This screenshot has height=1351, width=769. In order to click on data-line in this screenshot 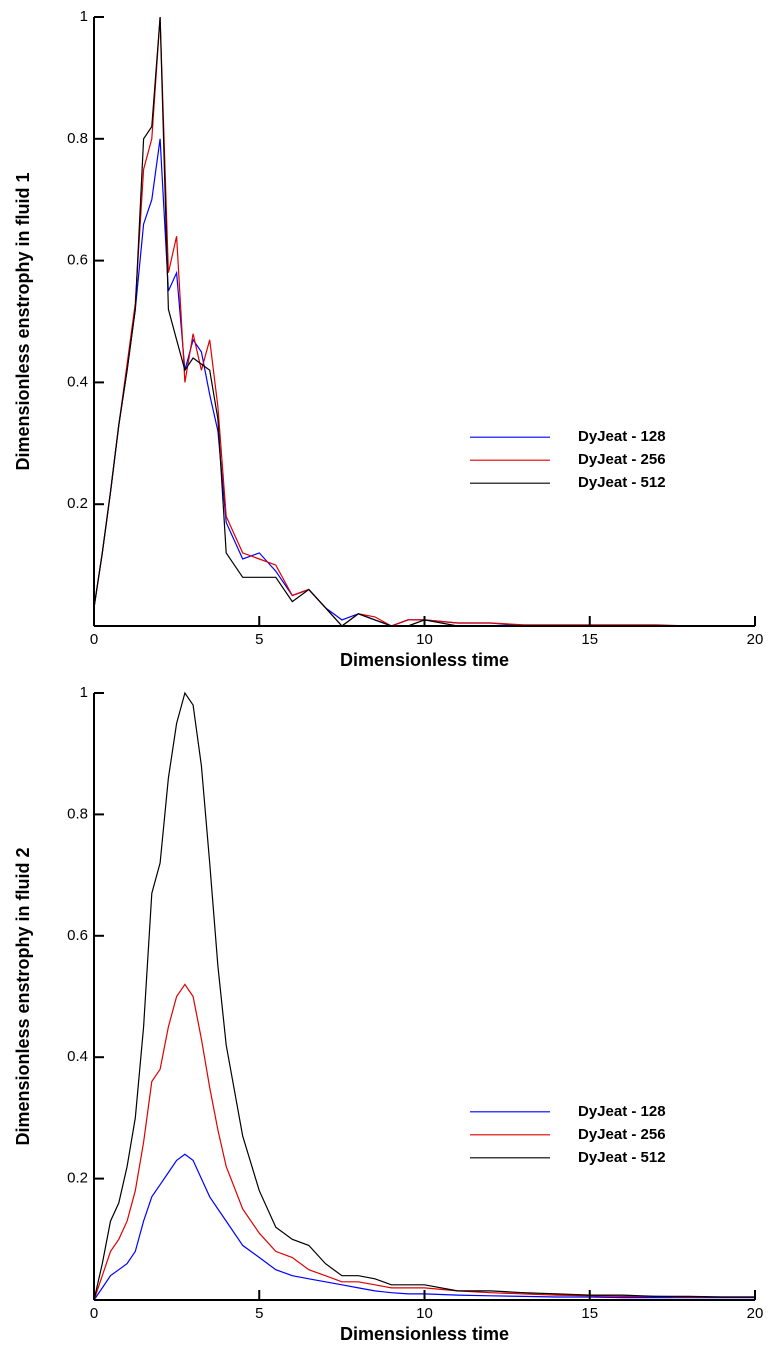, I will do `click(424, 1227)`.